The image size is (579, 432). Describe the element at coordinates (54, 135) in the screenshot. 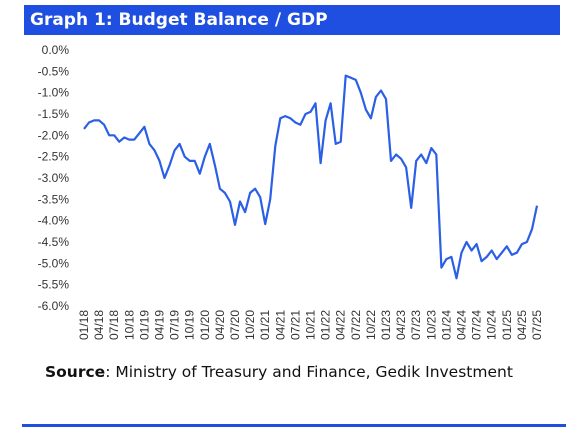

I see `y-tick-label: -2.0%` at that location.